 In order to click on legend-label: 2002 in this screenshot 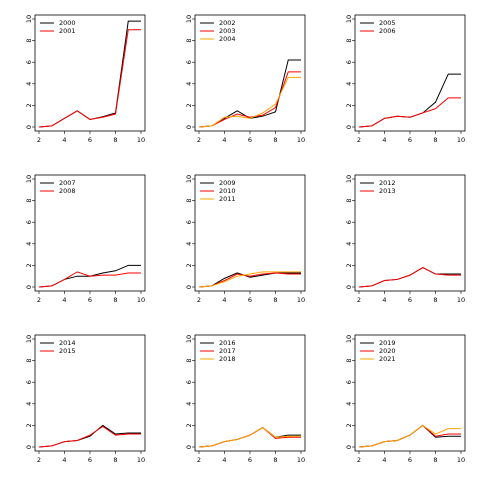, I will do `click(227, 23)`.